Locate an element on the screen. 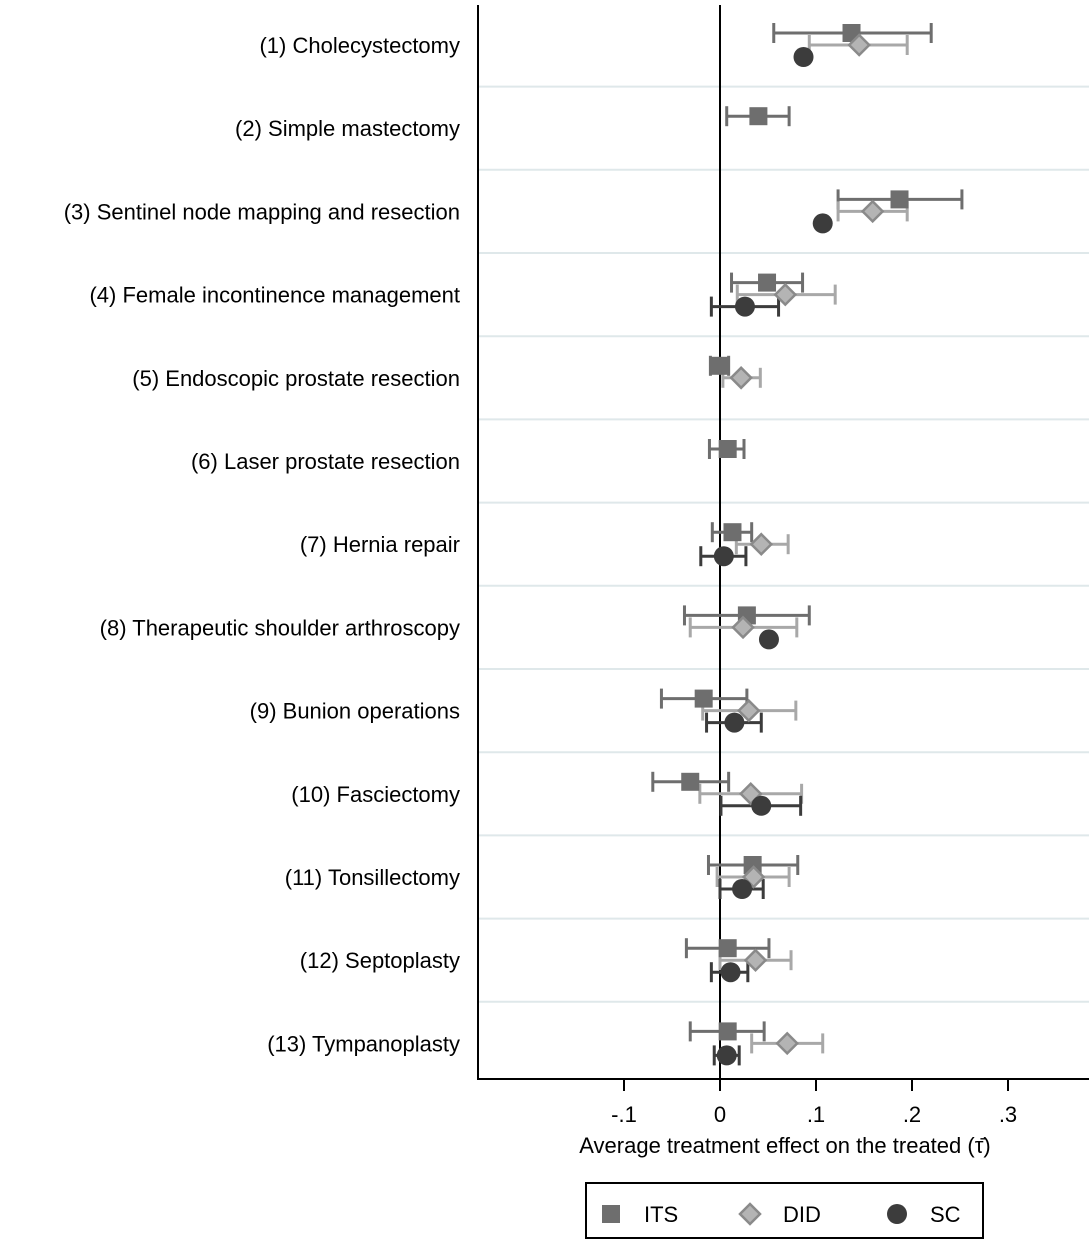  legend: ITS DID SC is located at coordinates (784, 1210).